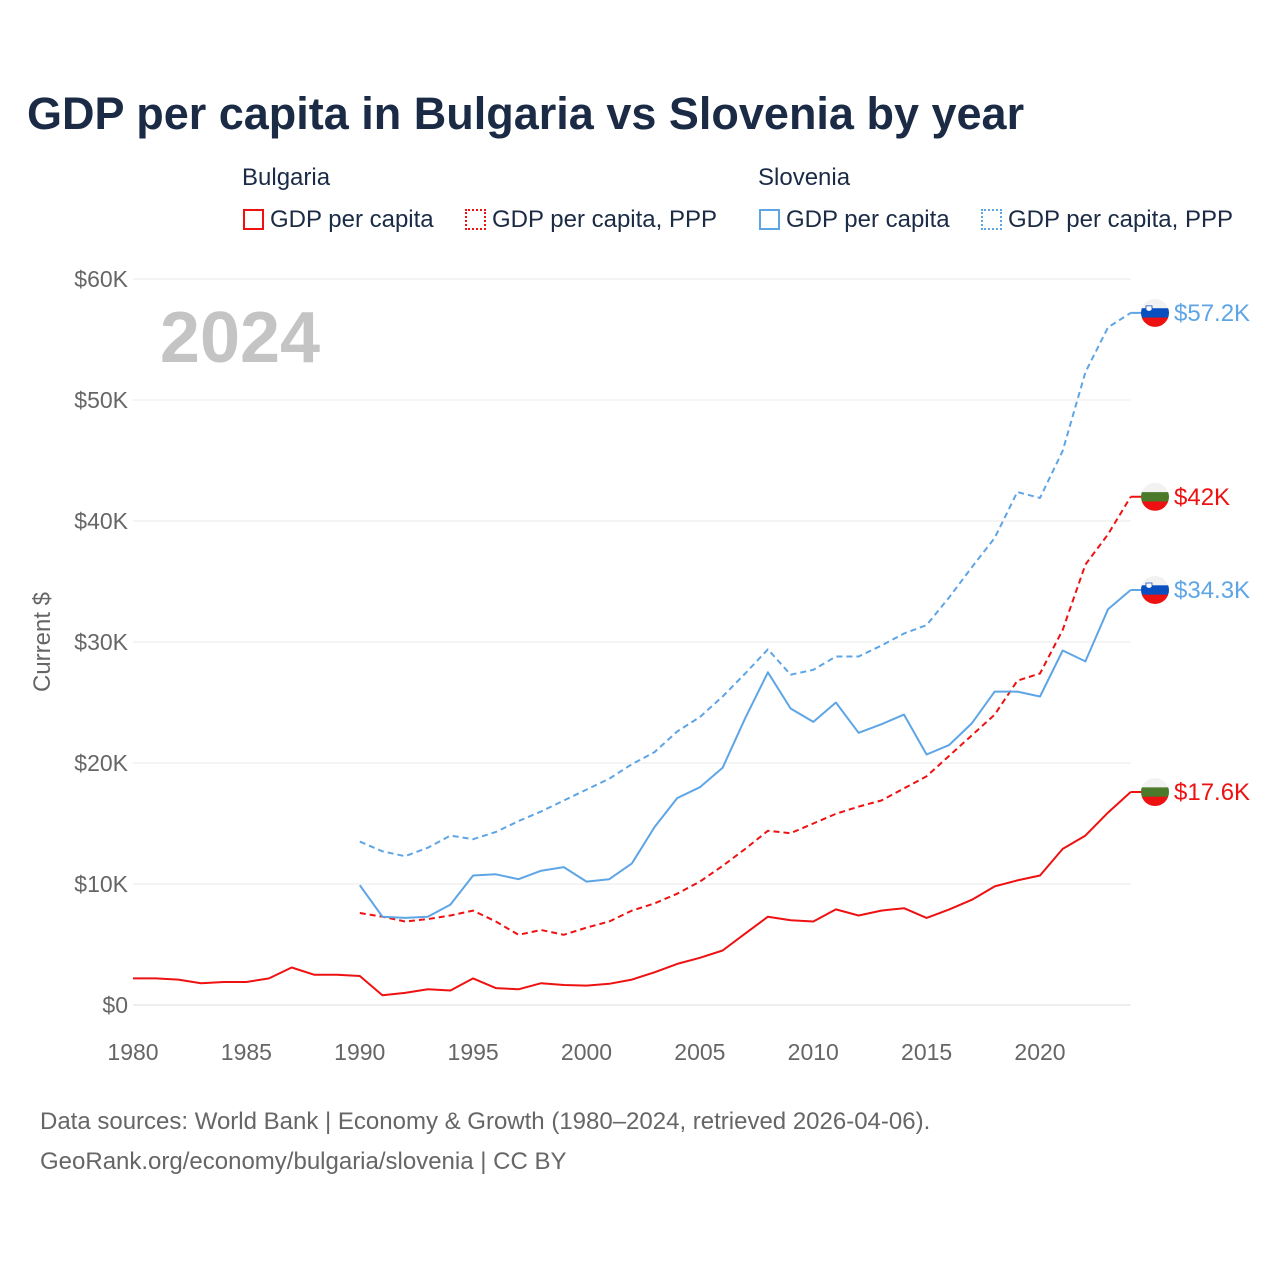 The image size is (1280, 1280). I want to click on legend-item-slovenia-gdp: GDP per capita, so click(854, 220).